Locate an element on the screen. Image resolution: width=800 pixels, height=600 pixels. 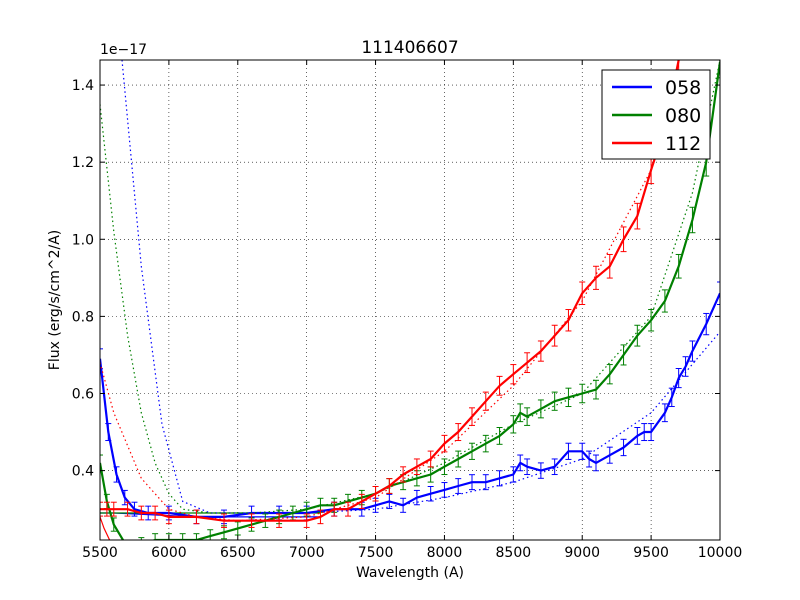
y-tick-label: 0.6 is located at coordinates (83, 394).